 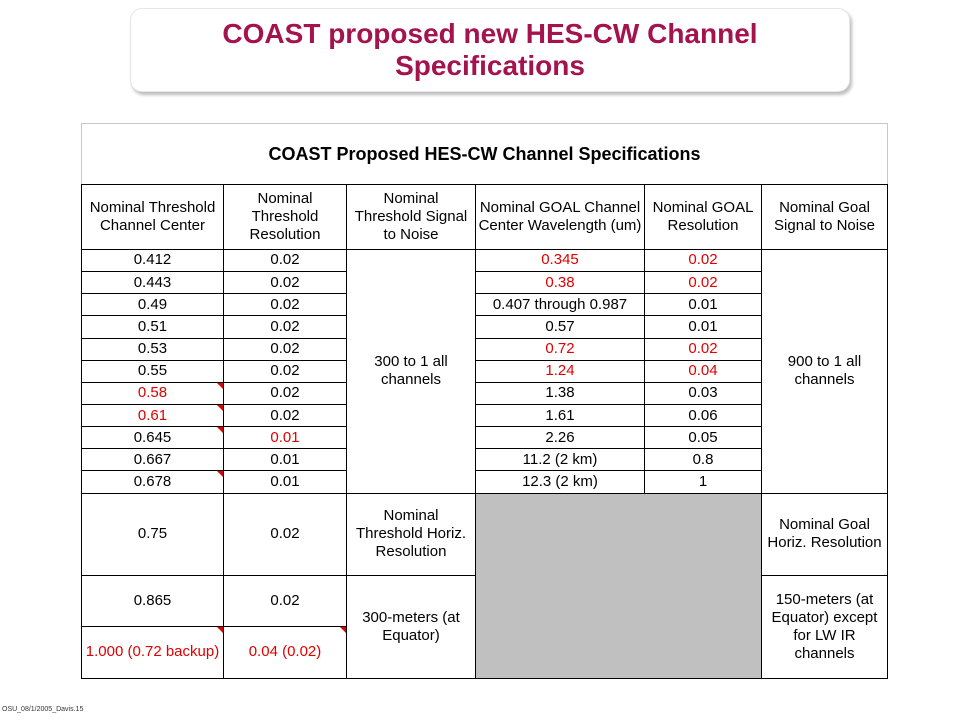 I want to click on goal-center-cell: 12.3 (2 km), so click(x=560, y=482).